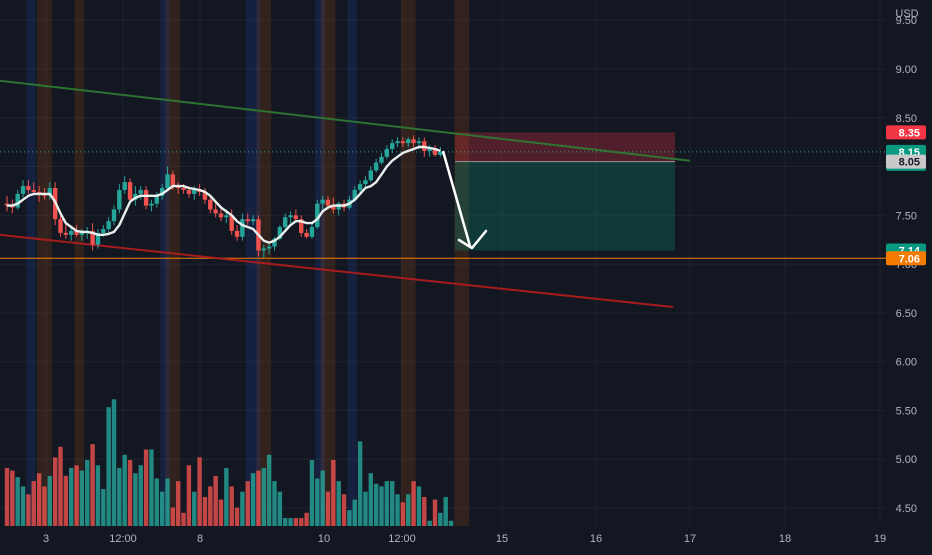 This screenshot has height=555, width=932. Describe the element at coordinates (46, 539) in the screenshot. I see `time-tick-label: 3` at that location.